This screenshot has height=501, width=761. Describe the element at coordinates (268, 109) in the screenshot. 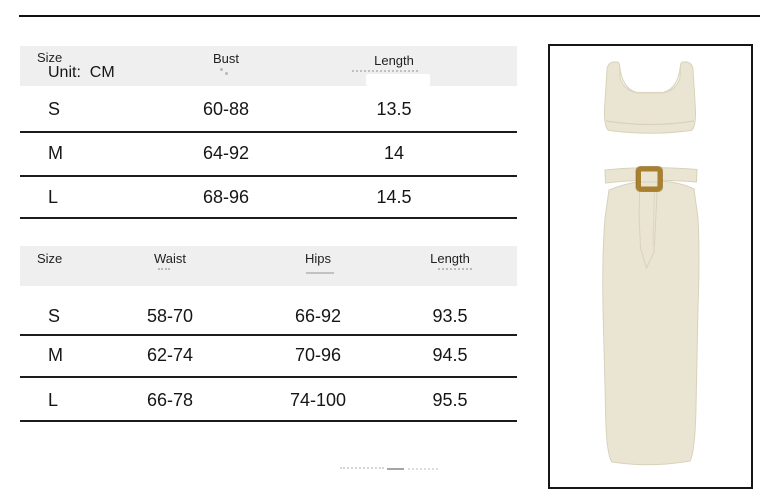

I see `table-row: S 60-88 13.5` at that location.